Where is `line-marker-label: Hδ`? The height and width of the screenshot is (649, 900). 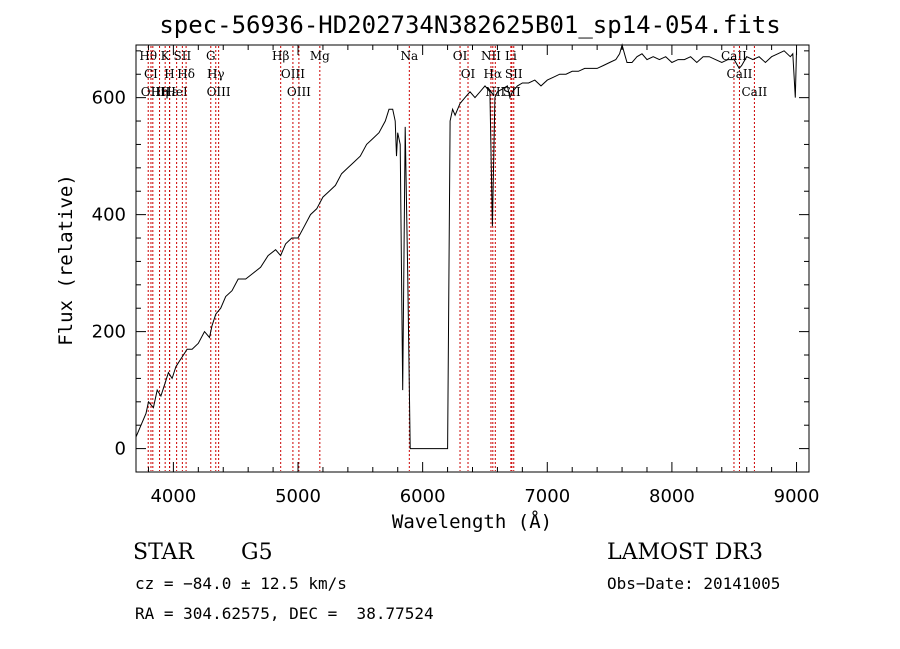 line-marker-label: Hδ is located at coordinates (186, 74).